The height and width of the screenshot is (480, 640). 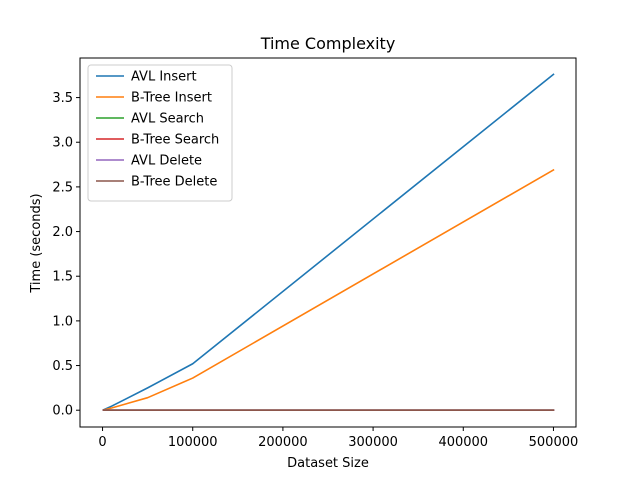 What do you see at coordinates (283, 442) in the screenshot?
I see `x-tick-label-2: 200000` at bounding box center [283, 442].